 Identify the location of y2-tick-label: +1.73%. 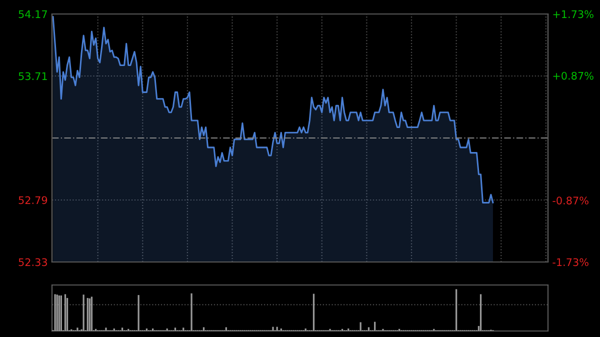
(573, 14).